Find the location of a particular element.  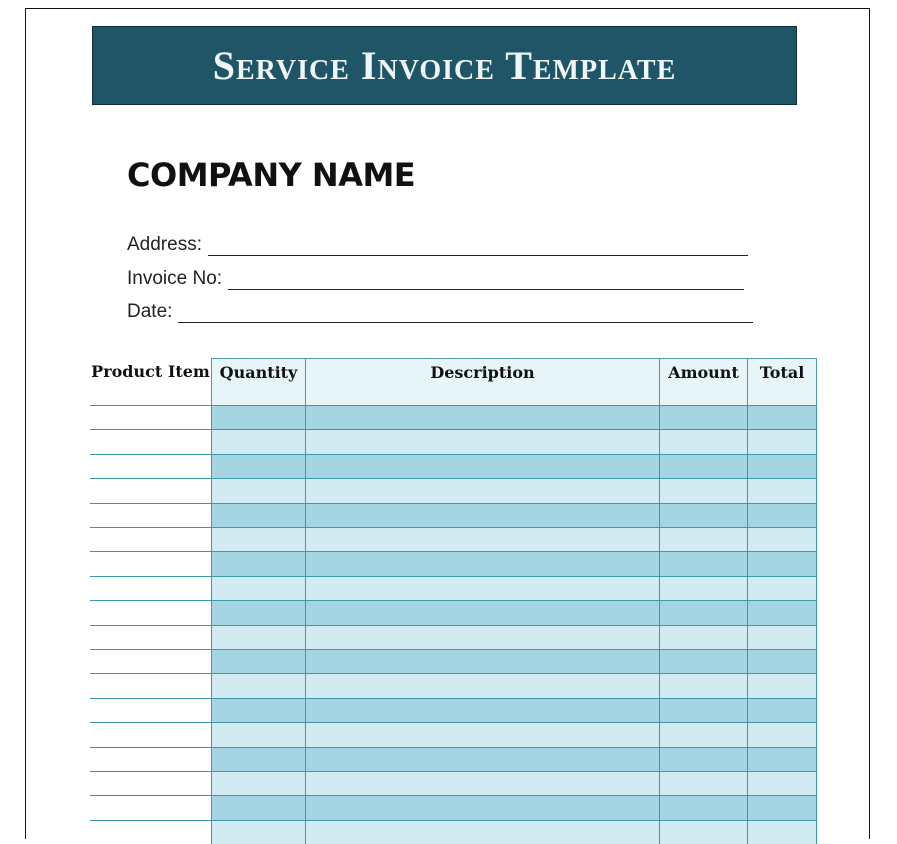

date-label: Date: is located at coordinates (150, 311).